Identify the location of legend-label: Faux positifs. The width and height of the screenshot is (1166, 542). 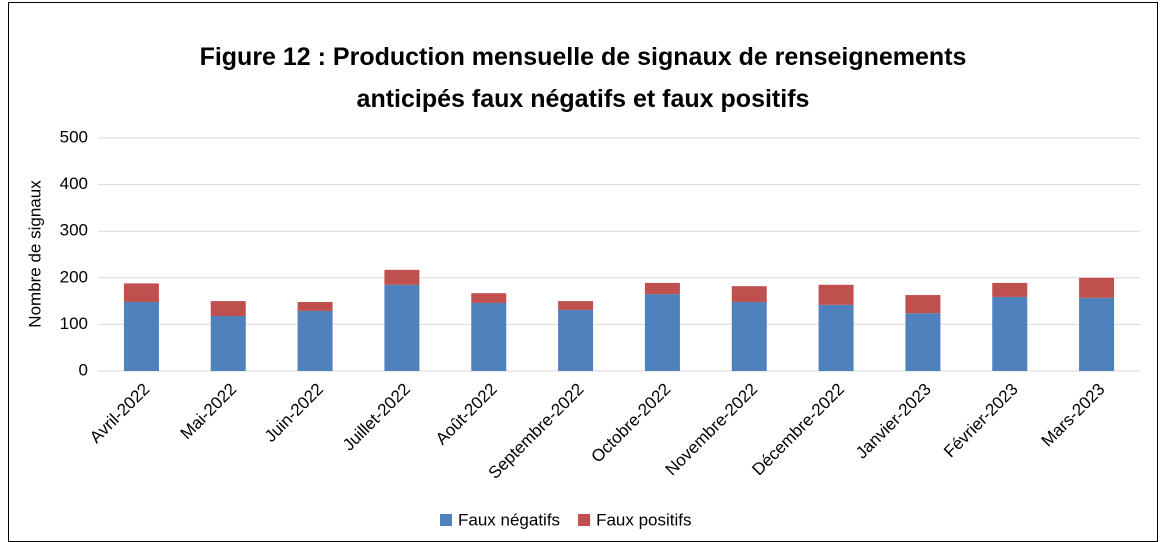
(643, 519).